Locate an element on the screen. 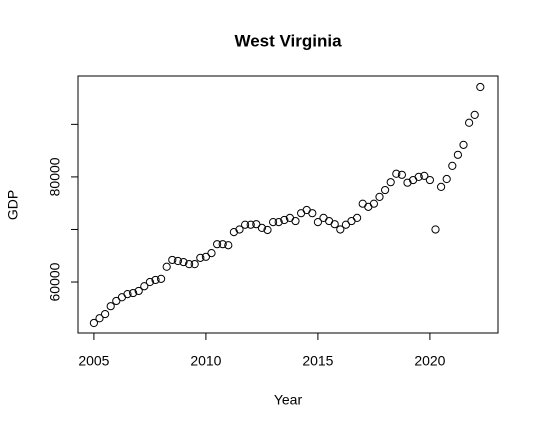 This screenshot has width=538, height=431. x-axis-label: Year is located at coordinates (288, 400).